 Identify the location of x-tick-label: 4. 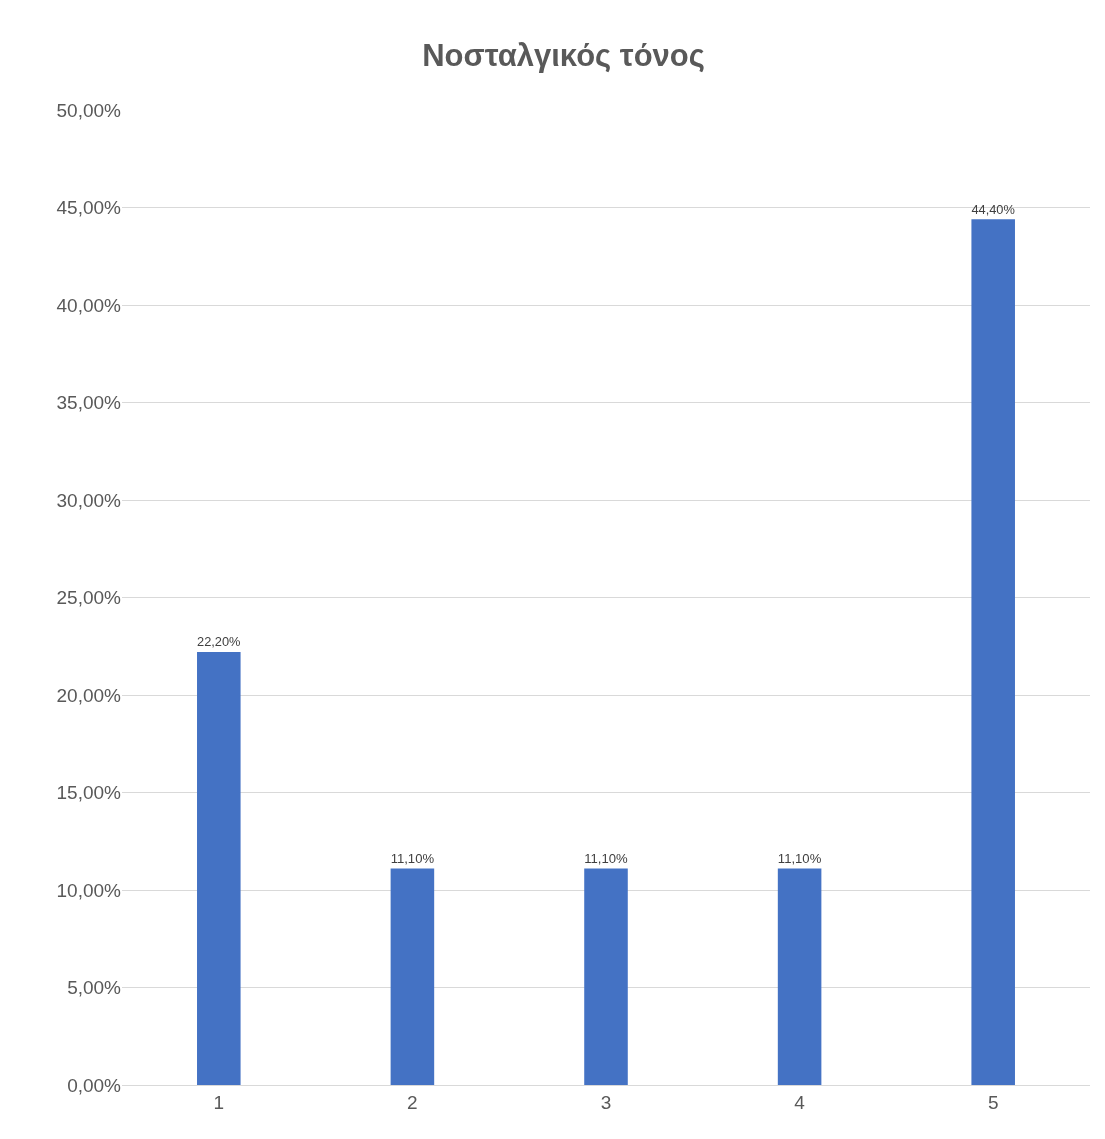
(800, 1102).